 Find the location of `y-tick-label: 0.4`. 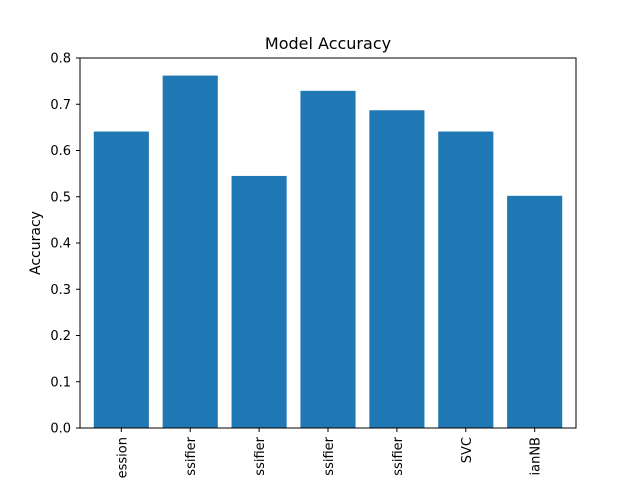

y-tick-label: 0.4 is located at coordinates (60, 244).